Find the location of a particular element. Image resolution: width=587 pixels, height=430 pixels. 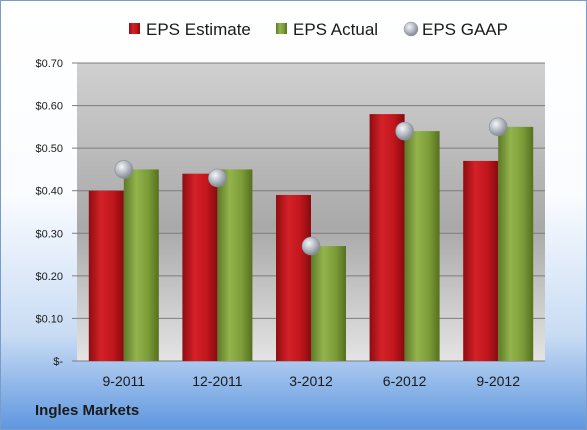

x-tick-label: 12-2011 is located at coordinates (217, 381).